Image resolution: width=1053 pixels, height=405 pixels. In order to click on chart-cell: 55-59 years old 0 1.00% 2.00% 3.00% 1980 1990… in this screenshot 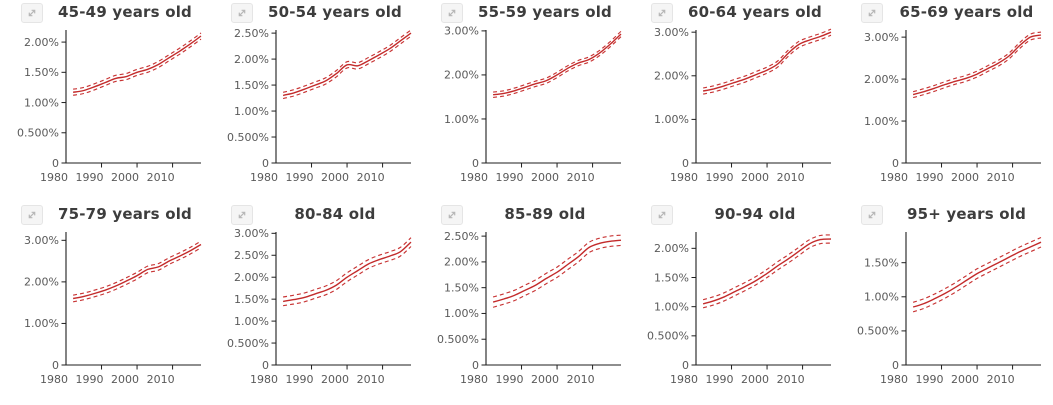, I will do `click(525, 101)`.